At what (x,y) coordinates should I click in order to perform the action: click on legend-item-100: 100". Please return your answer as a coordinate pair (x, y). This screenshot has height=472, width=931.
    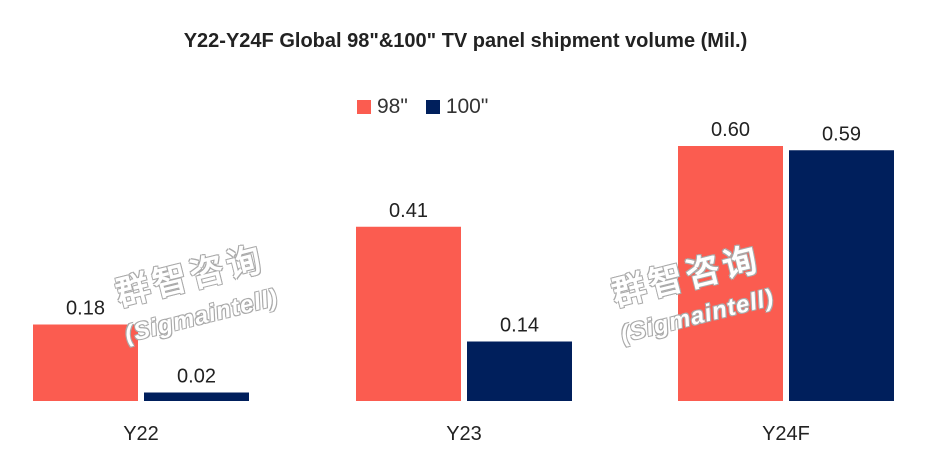
    Looking at the image, I should click on (457, 107).